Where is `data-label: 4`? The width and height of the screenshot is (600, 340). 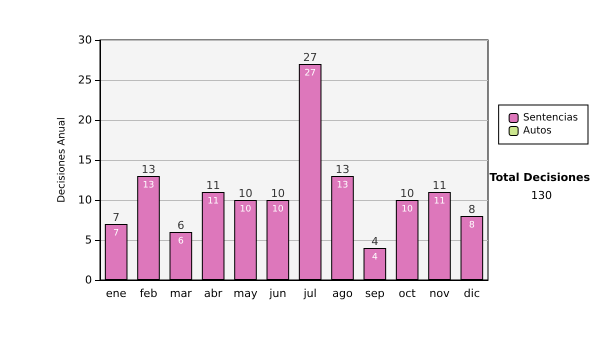 data-label: 4 is located at coordinates (375, 257).